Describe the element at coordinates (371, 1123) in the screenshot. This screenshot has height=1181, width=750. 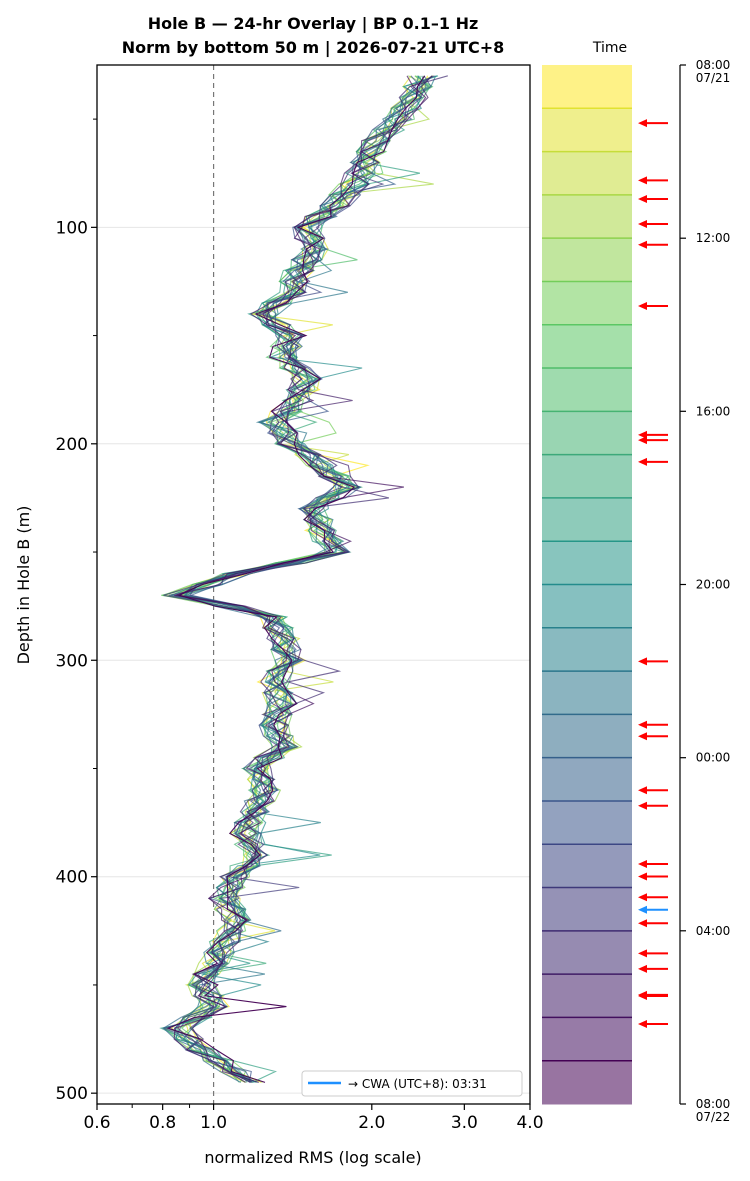
I see `x-tick-label: 2.0` at that location.